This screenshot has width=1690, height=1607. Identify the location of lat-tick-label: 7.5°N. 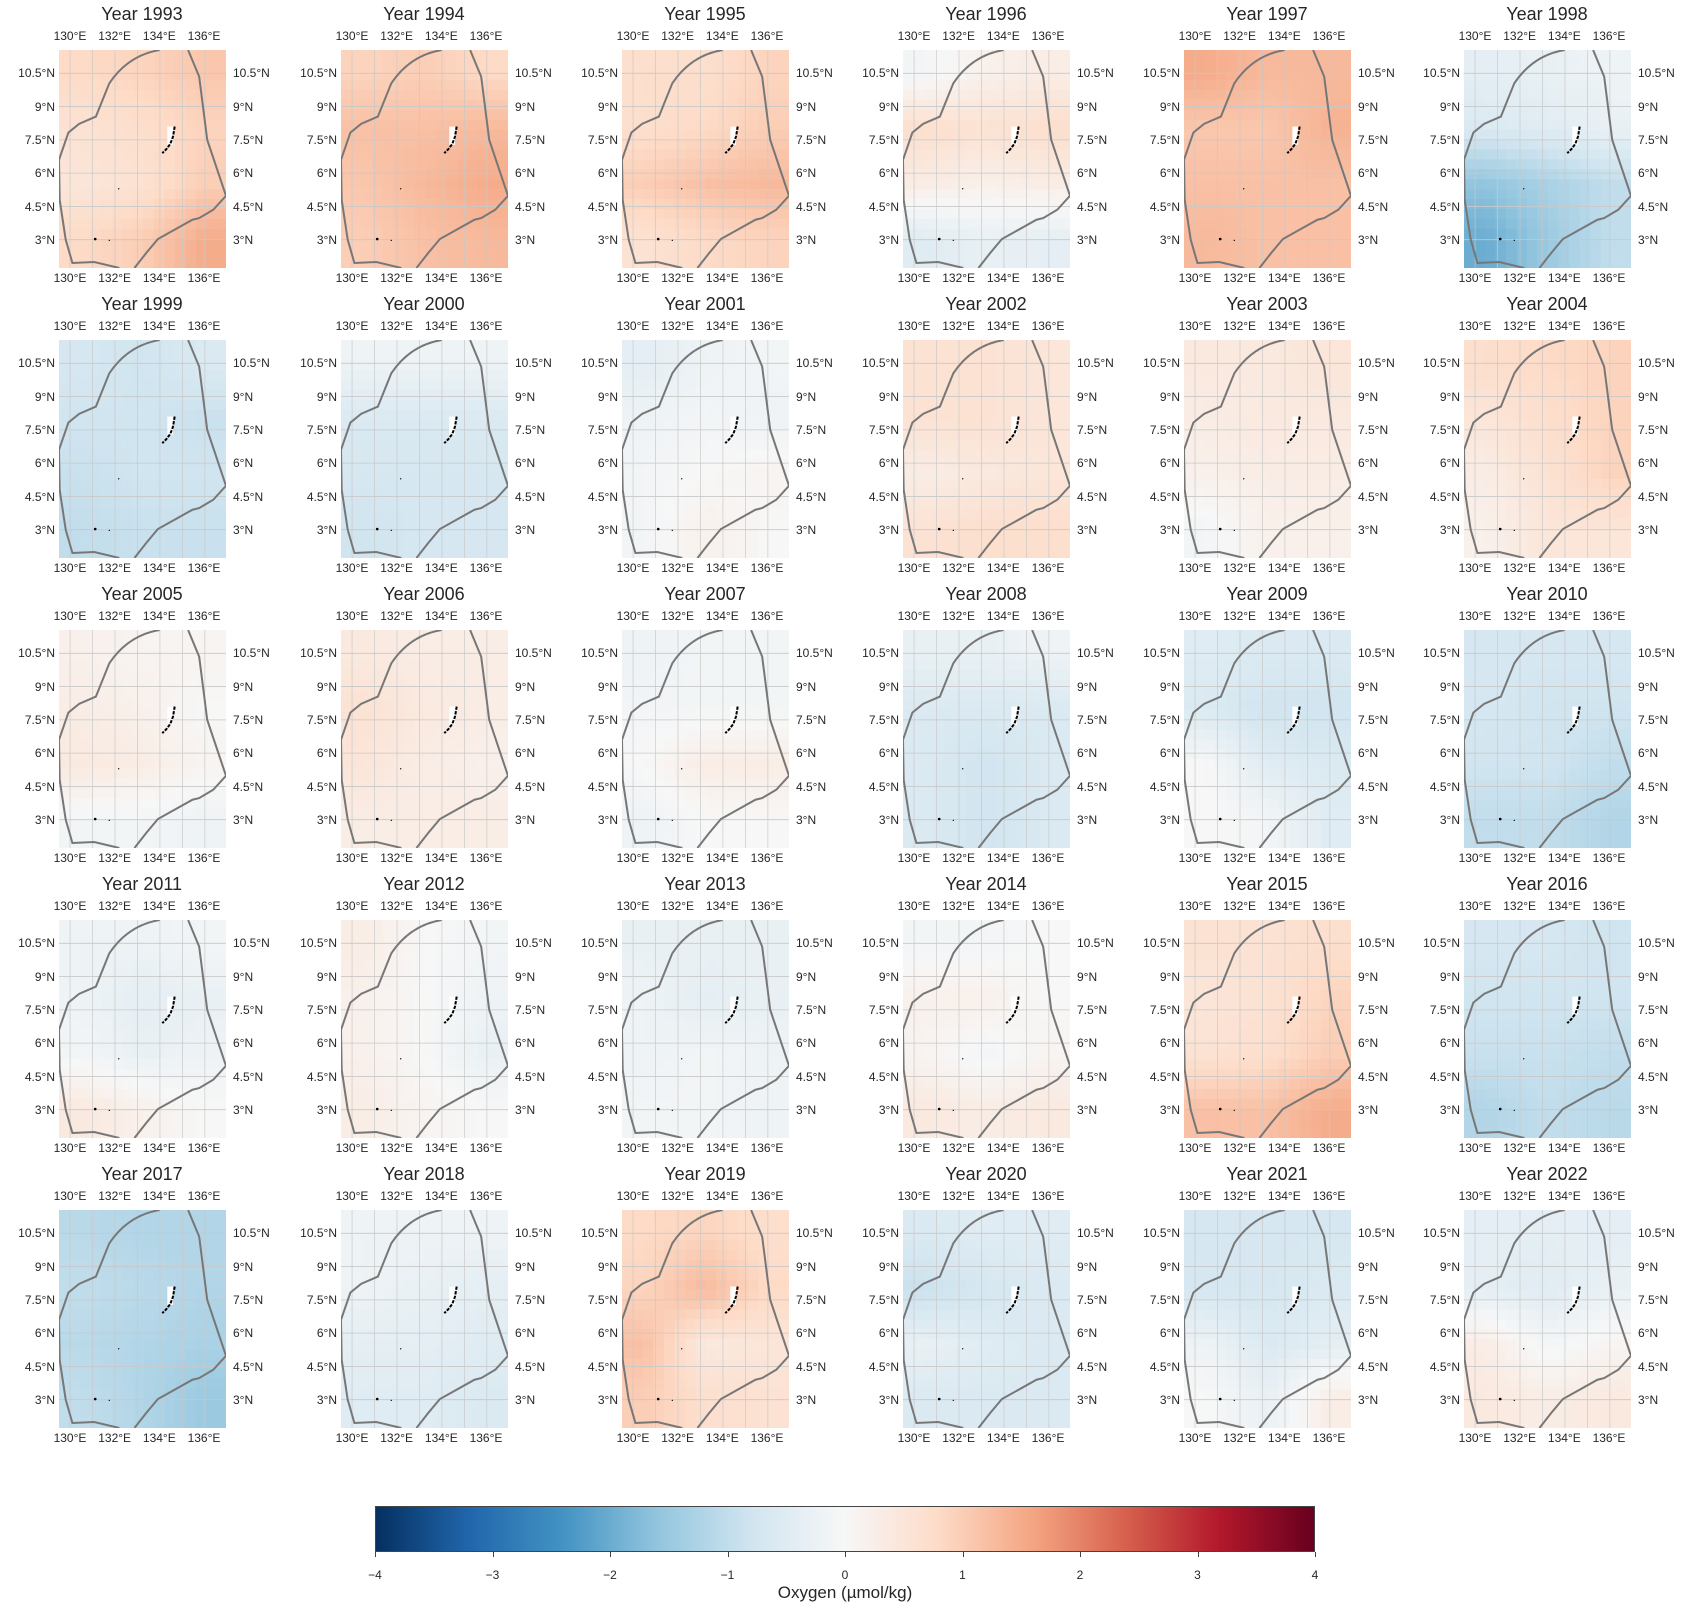
(811, 139).